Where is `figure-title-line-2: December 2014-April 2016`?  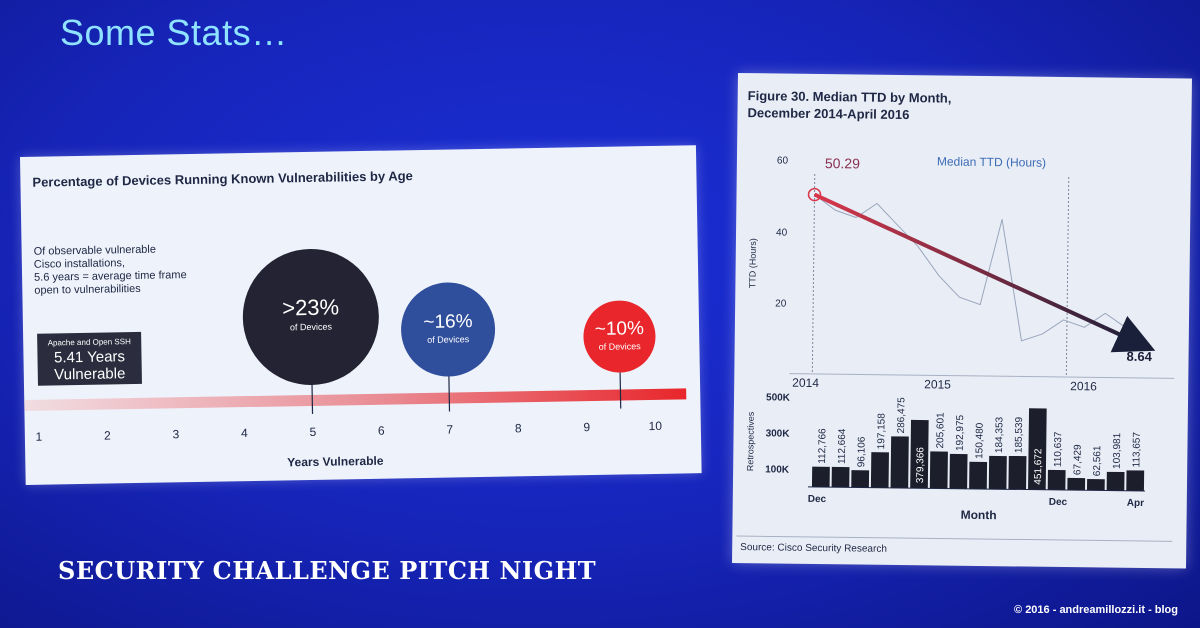
figure-title-line-2: December 2014-April 2016 is located at coordinates (828, 113).